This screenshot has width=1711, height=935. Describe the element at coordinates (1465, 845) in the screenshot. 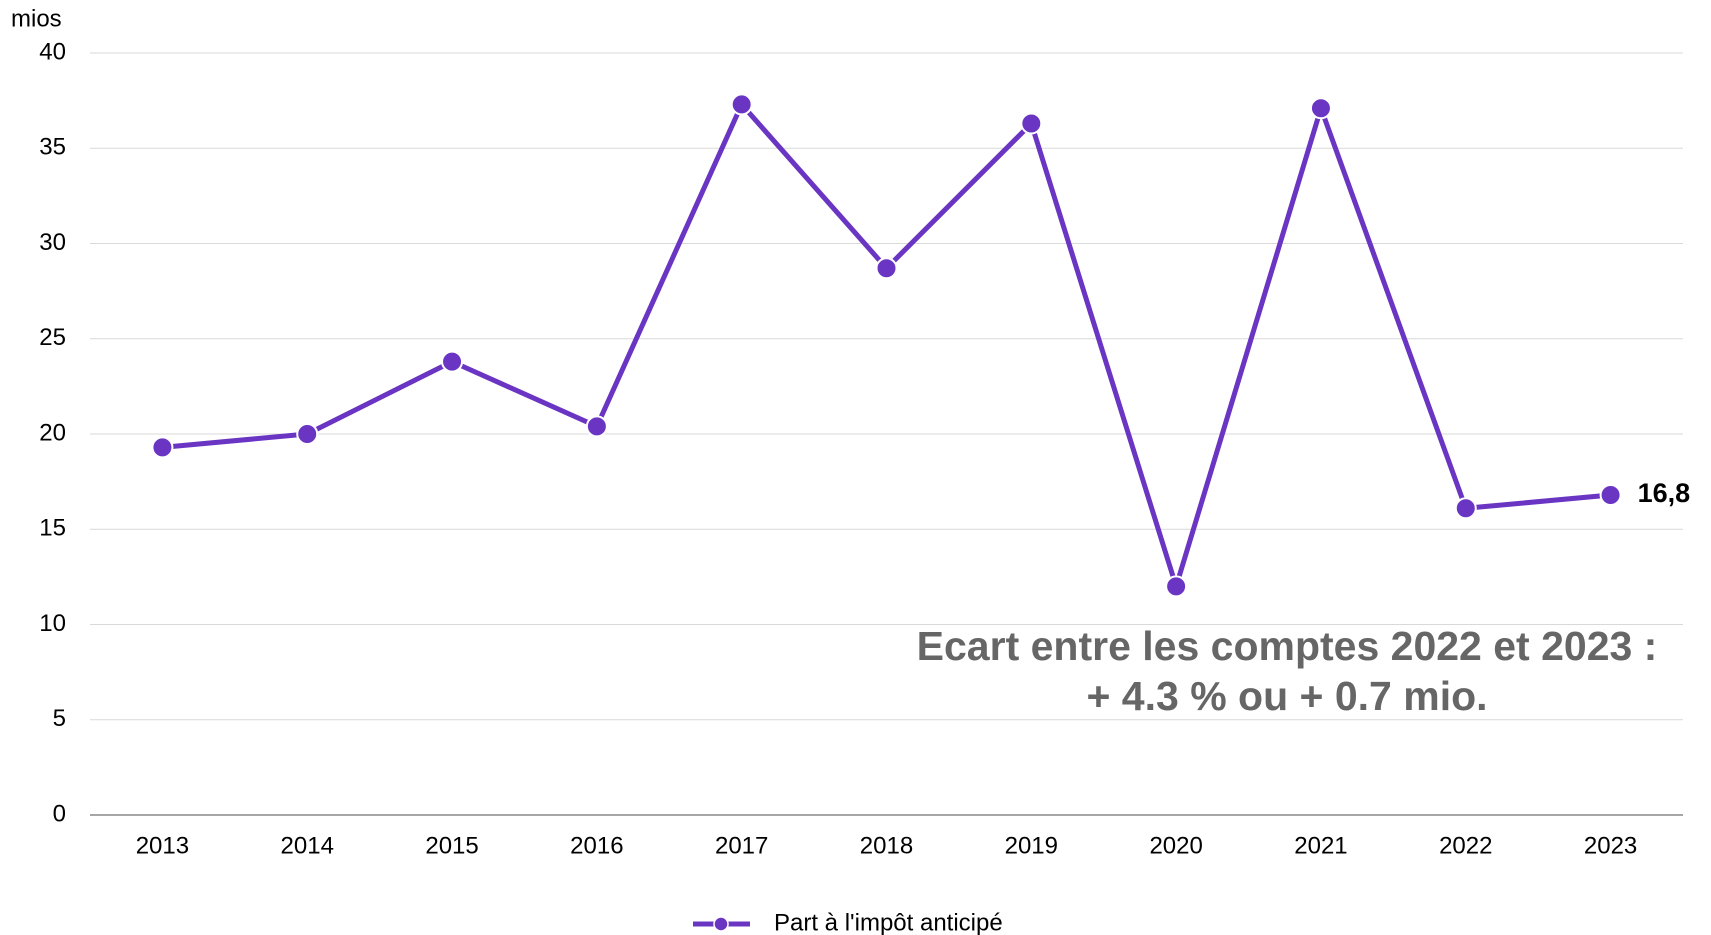

I see `x-tick-label: 2022` at that location.